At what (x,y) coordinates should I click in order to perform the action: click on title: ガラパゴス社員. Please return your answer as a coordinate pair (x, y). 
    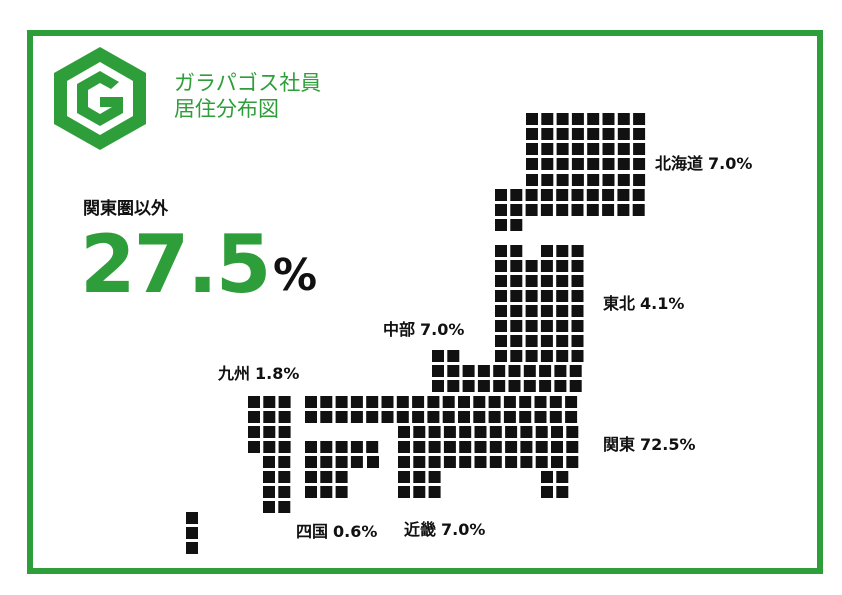
    Looking at the image, I should click on (248, 83).